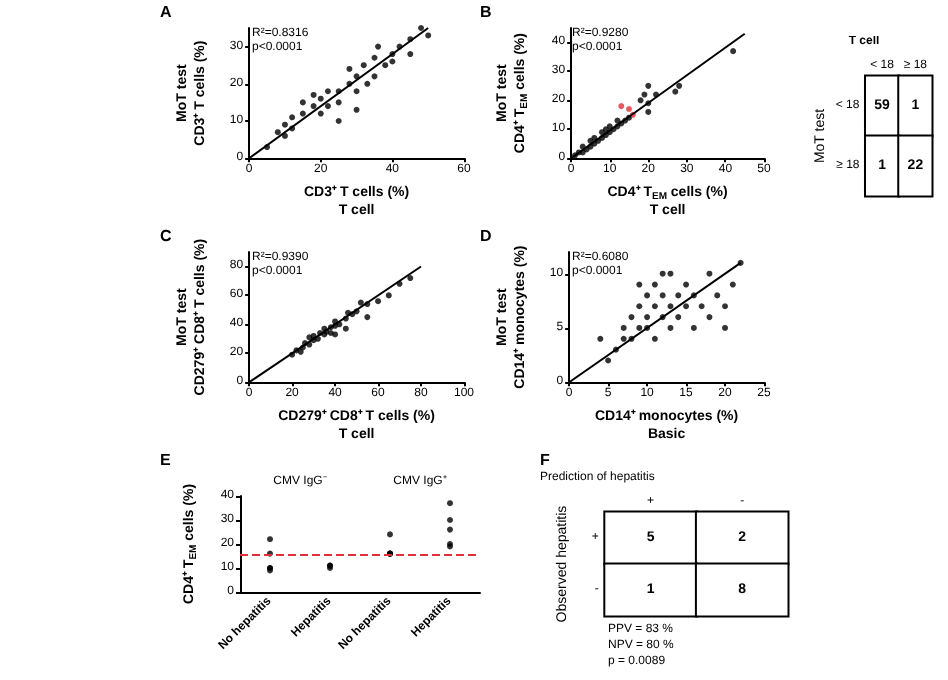  What do you see at coordinates (486, 12) in the screenshot?
I see `chart-title: B` at bounding box center [486, 12].